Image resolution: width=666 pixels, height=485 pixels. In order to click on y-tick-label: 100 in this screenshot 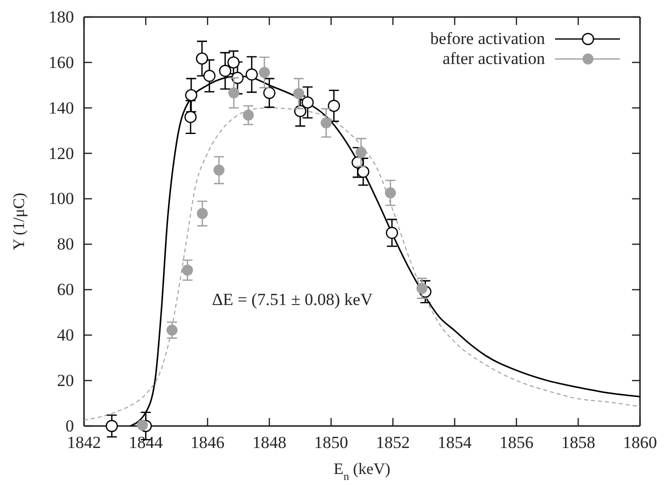, I will do `click(61, 198)`.